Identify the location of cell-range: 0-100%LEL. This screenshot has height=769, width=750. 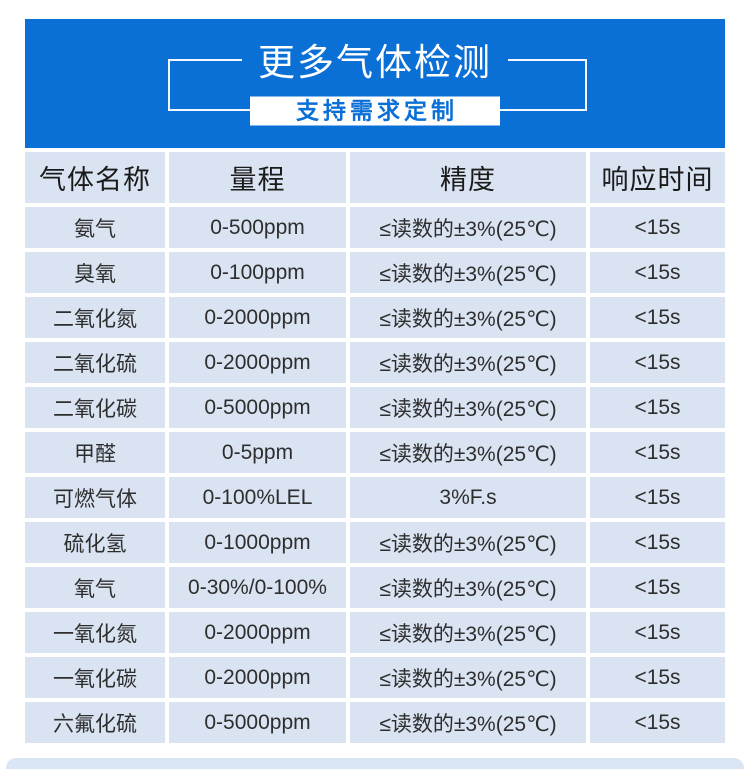
(259, 499).